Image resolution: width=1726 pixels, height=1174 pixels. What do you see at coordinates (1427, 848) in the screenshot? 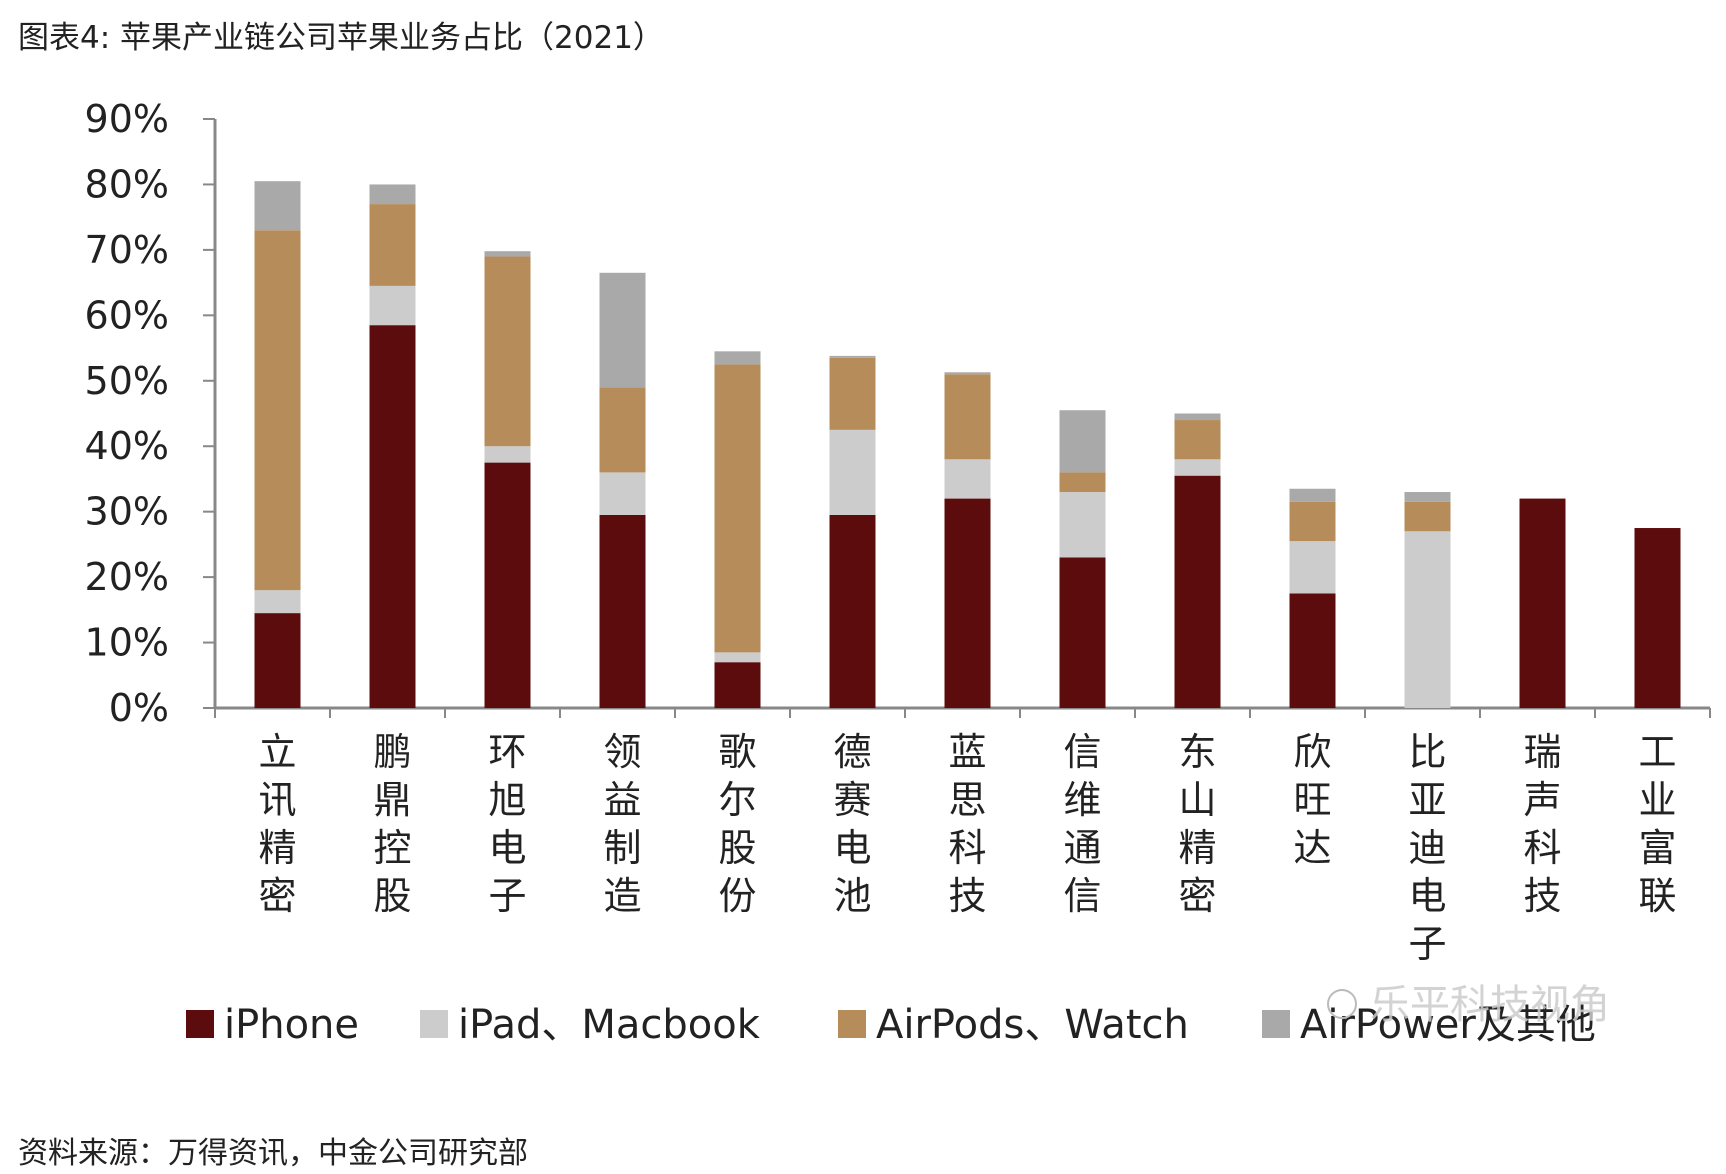
I see `x-label-char: 迪` at bounding box center [1427, 848].